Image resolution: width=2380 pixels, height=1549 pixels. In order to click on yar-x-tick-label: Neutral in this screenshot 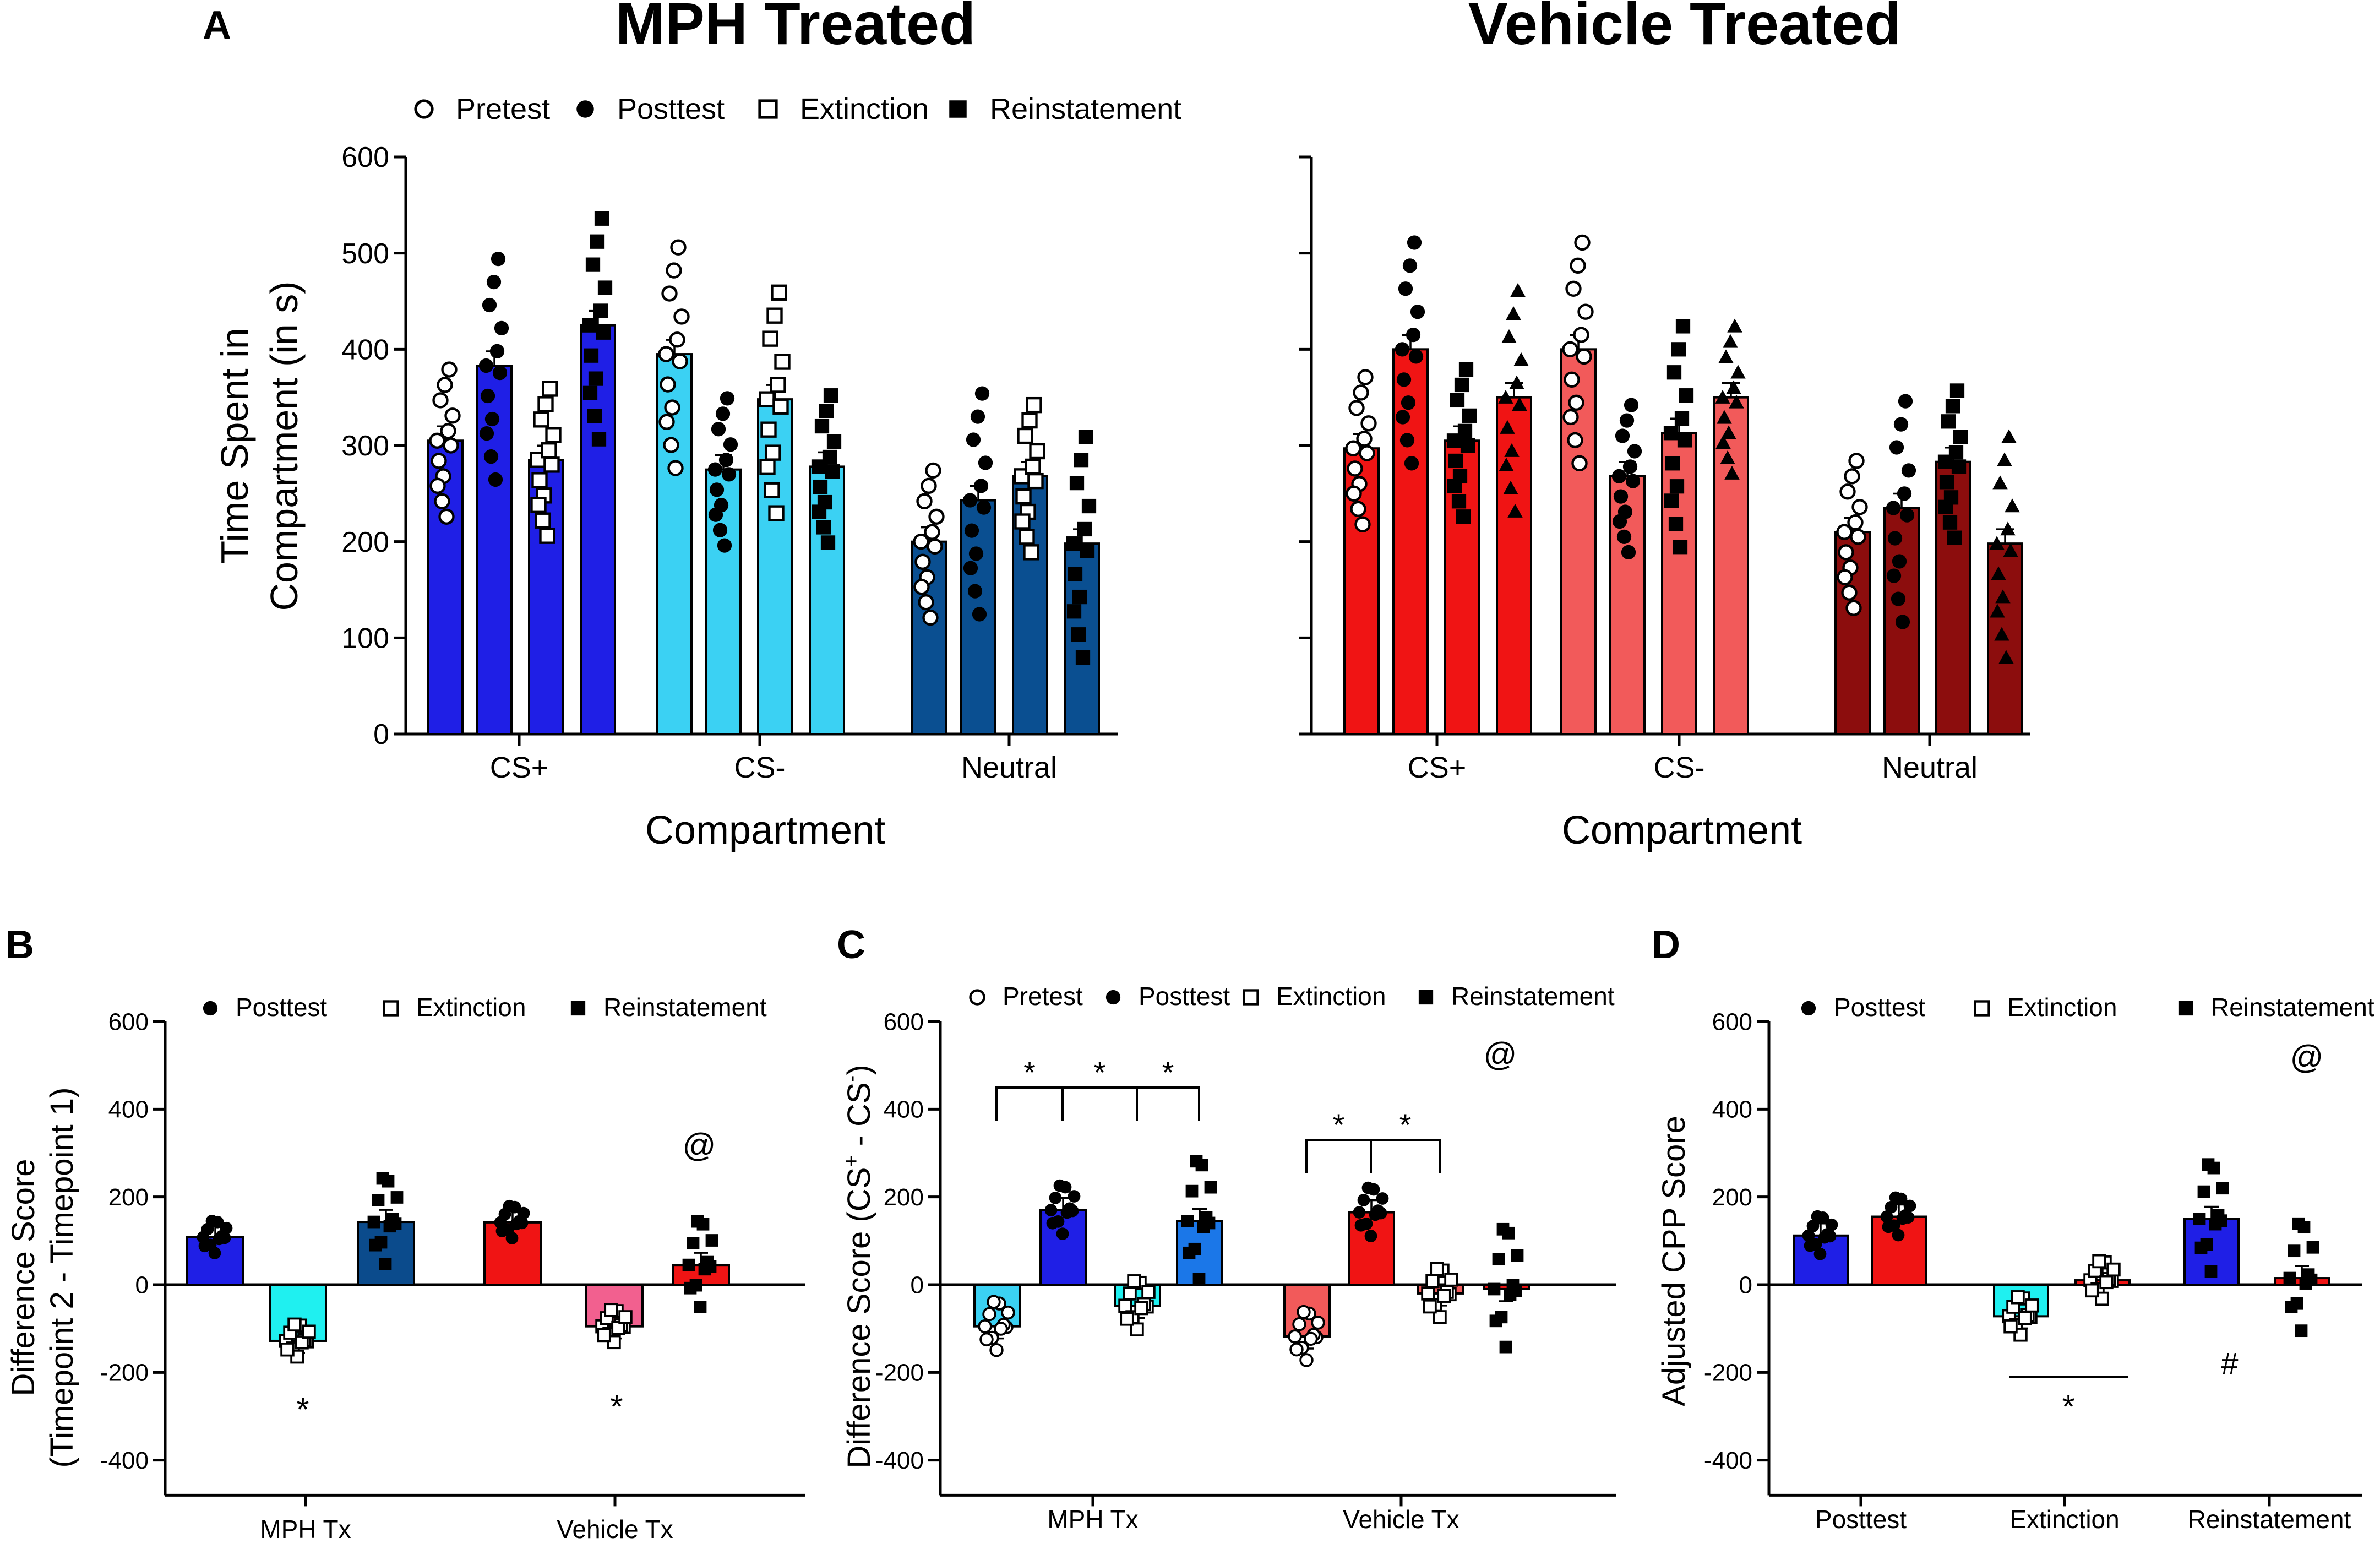, I will do `click(1930, 768)`.